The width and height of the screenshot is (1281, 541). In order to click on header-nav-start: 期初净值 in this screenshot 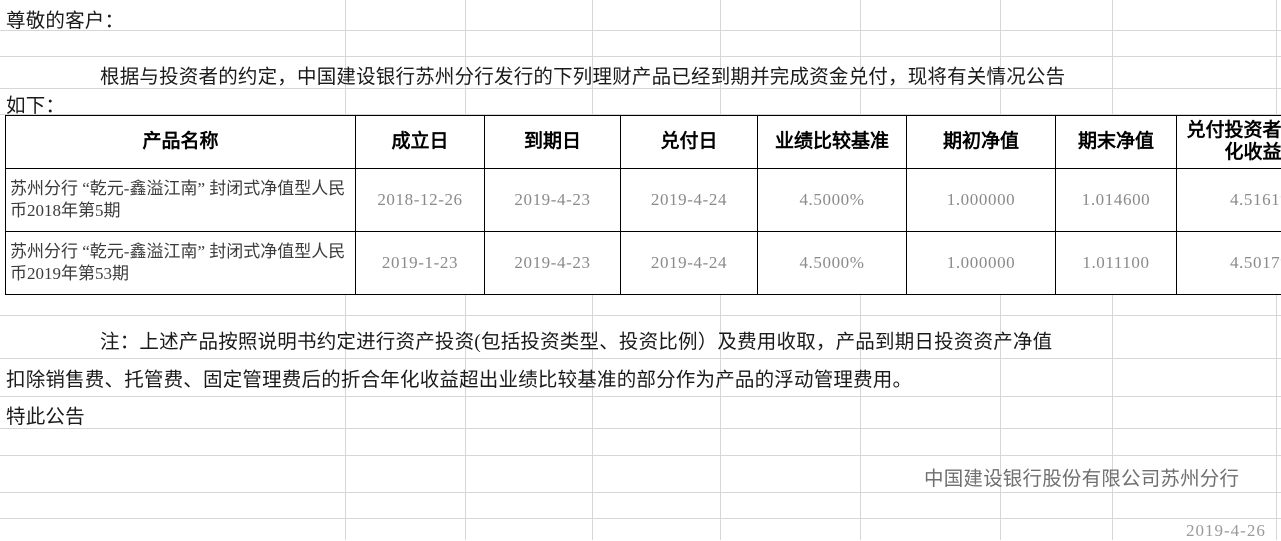, I will do `click(981, 142)`.